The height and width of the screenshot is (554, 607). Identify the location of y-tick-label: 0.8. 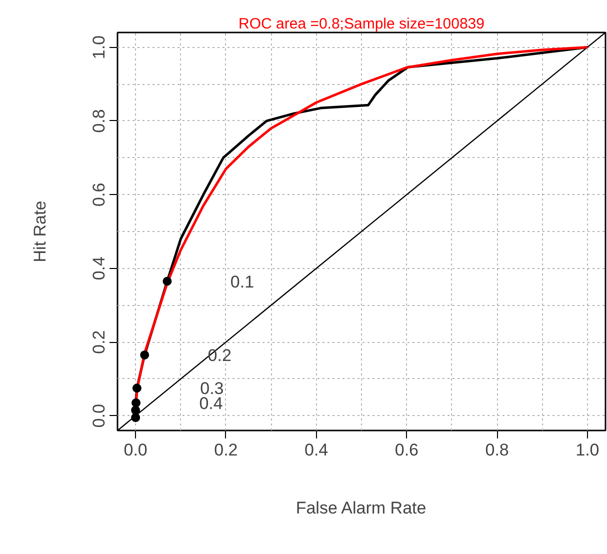
(99, 121).